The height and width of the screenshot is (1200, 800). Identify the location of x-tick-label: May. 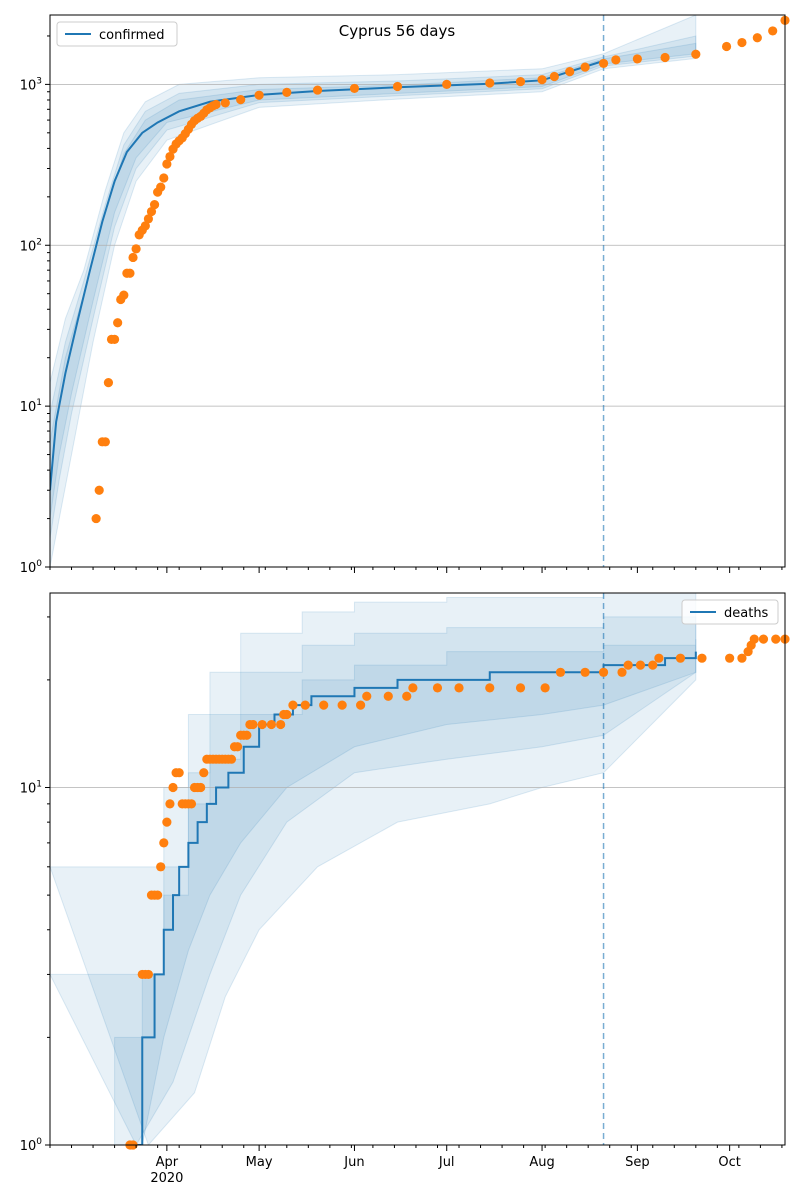
(259, 1162).